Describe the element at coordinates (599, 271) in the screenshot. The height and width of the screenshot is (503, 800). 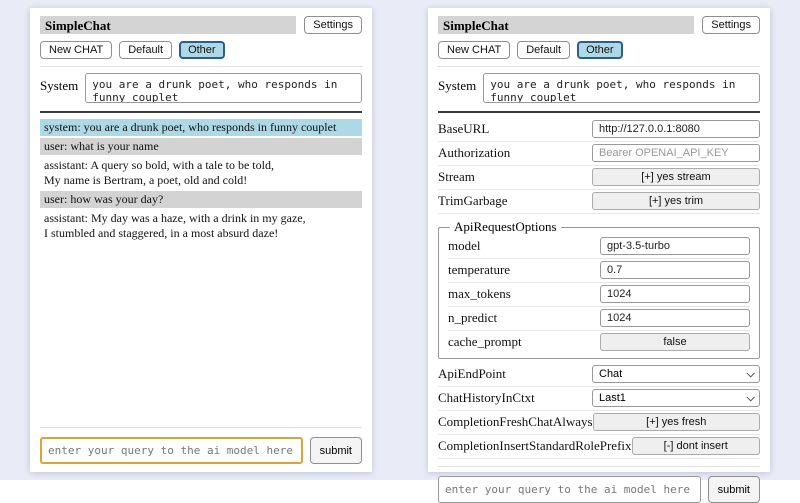
I see `setting-row-temperature: temperature` at that location.